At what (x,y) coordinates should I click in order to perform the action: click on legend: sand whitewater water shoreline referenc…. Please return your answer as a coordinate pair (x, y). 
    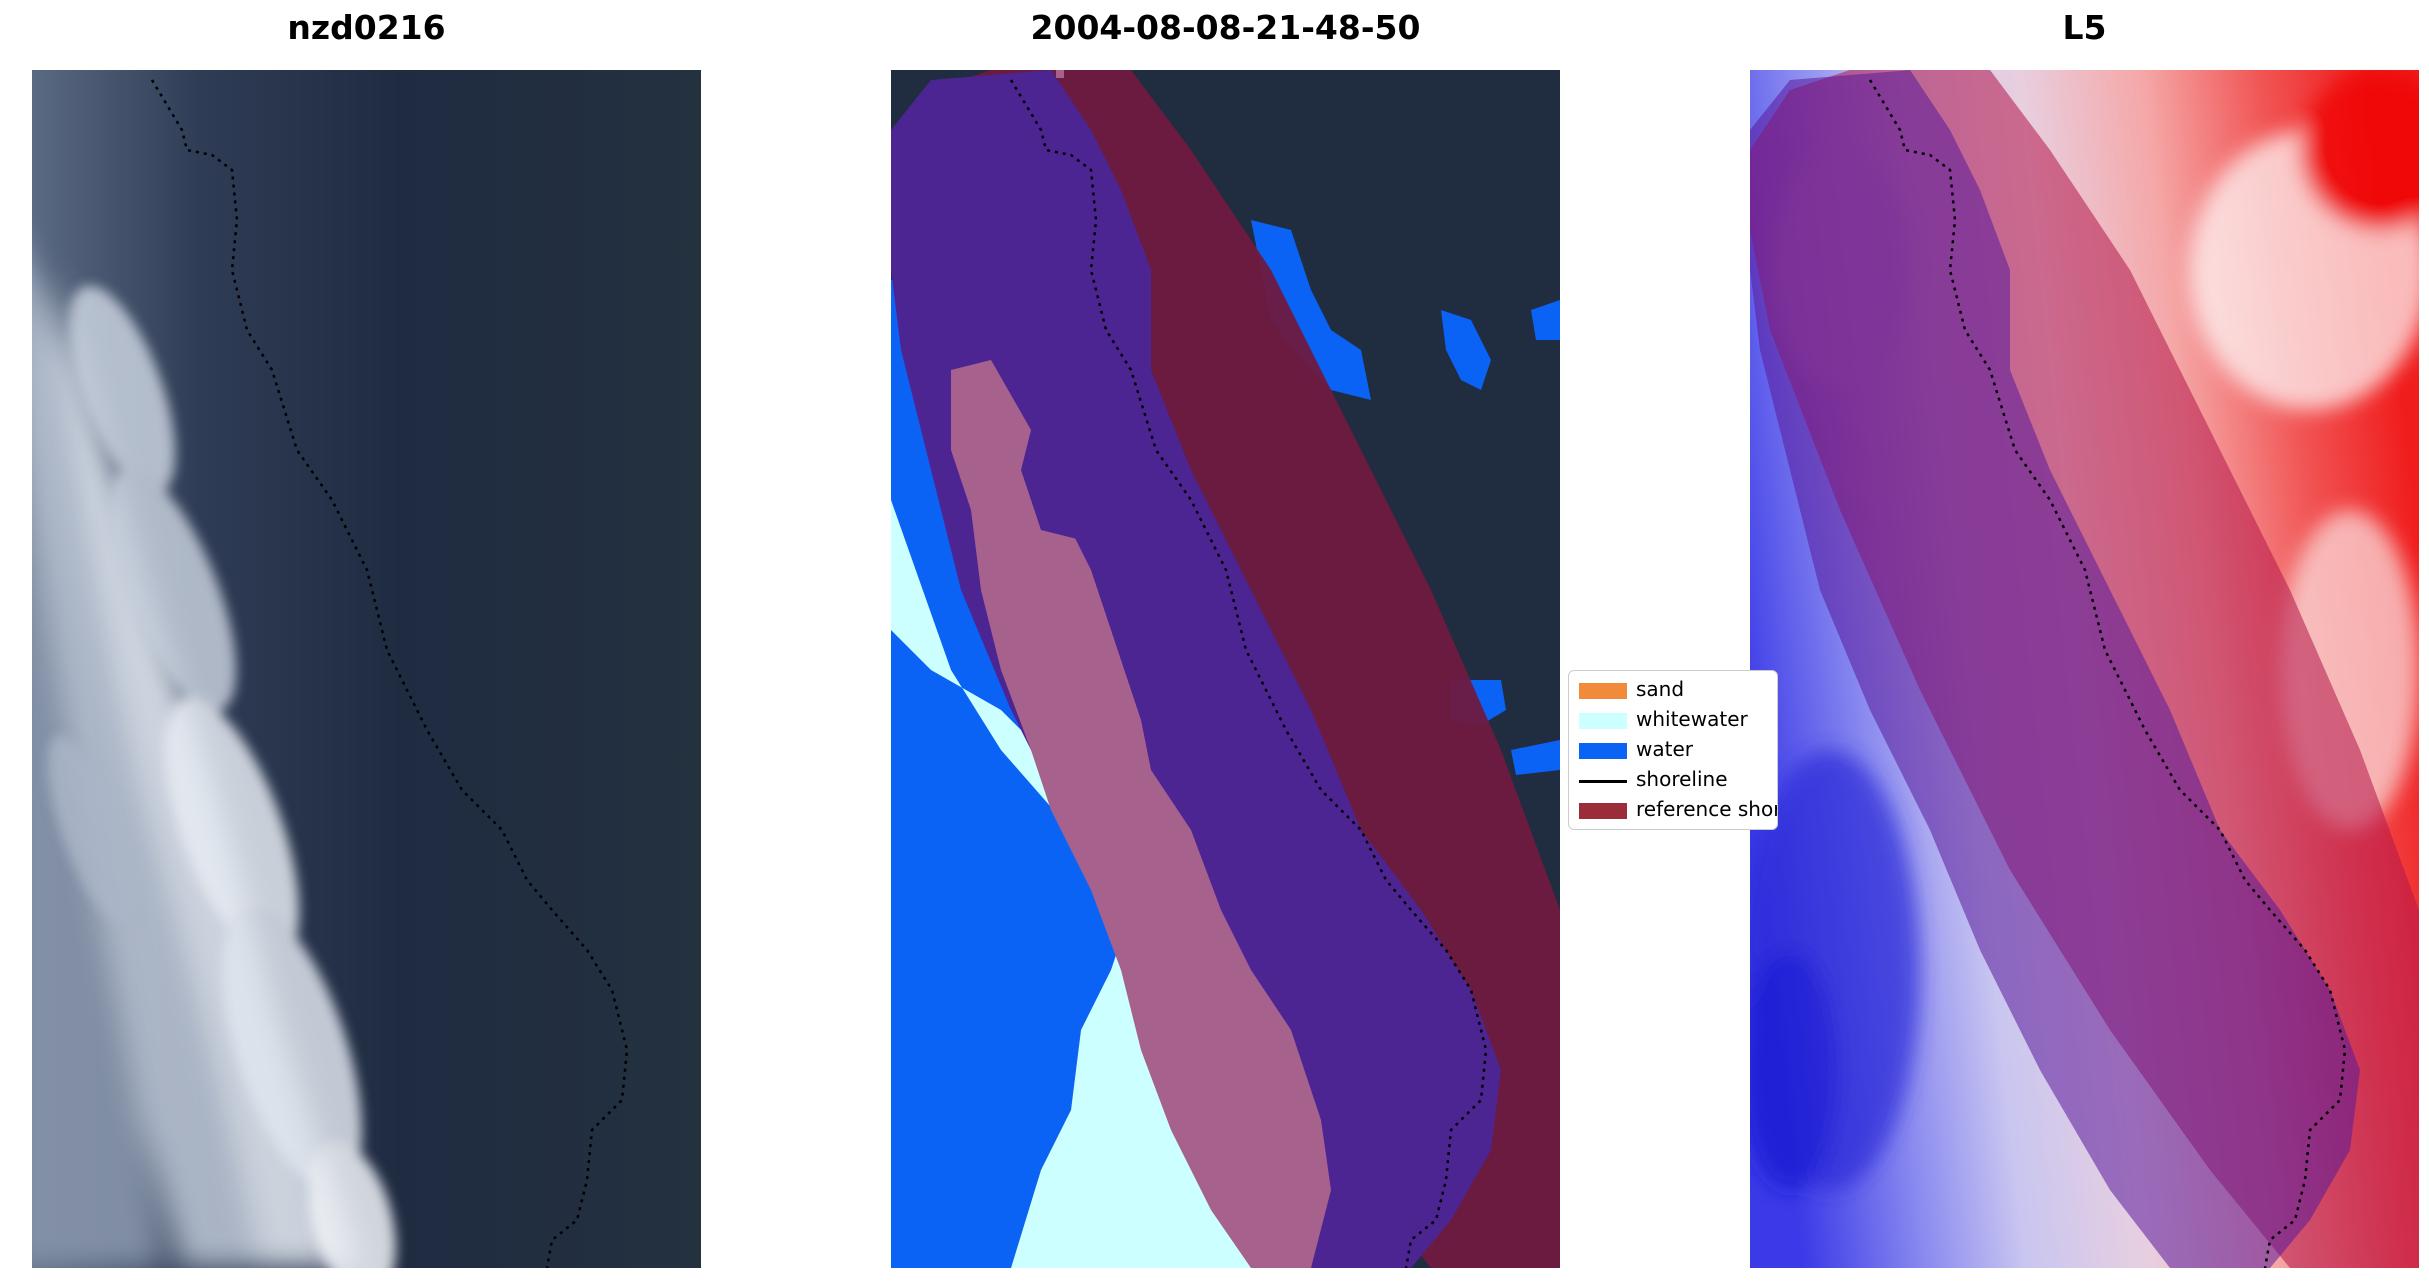
    Looking at the image, I should click on (1673, 750).